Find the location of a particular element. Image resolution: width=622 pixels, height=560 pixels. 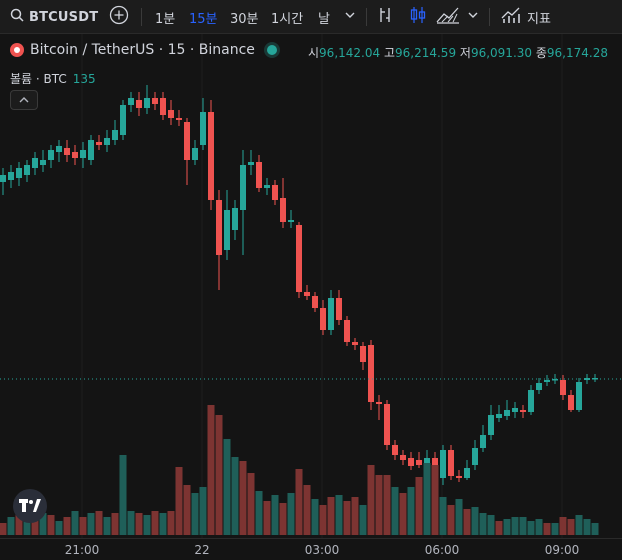

search-icon is located at coordinates (17, 17).